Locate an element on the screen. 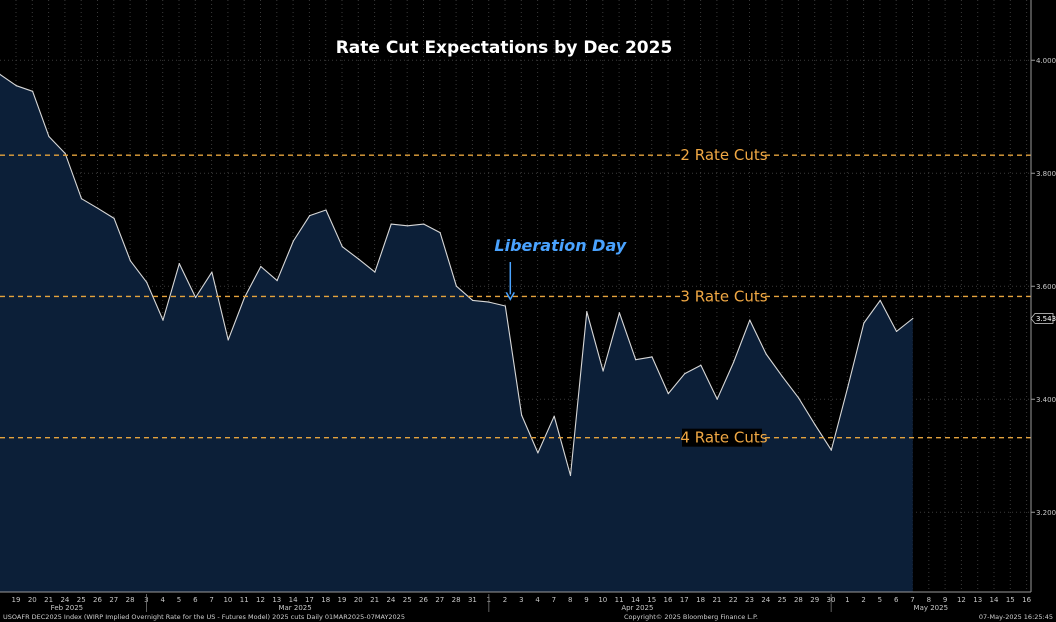  last-value-label: 3.543 is located at coordinates (1046, 319).